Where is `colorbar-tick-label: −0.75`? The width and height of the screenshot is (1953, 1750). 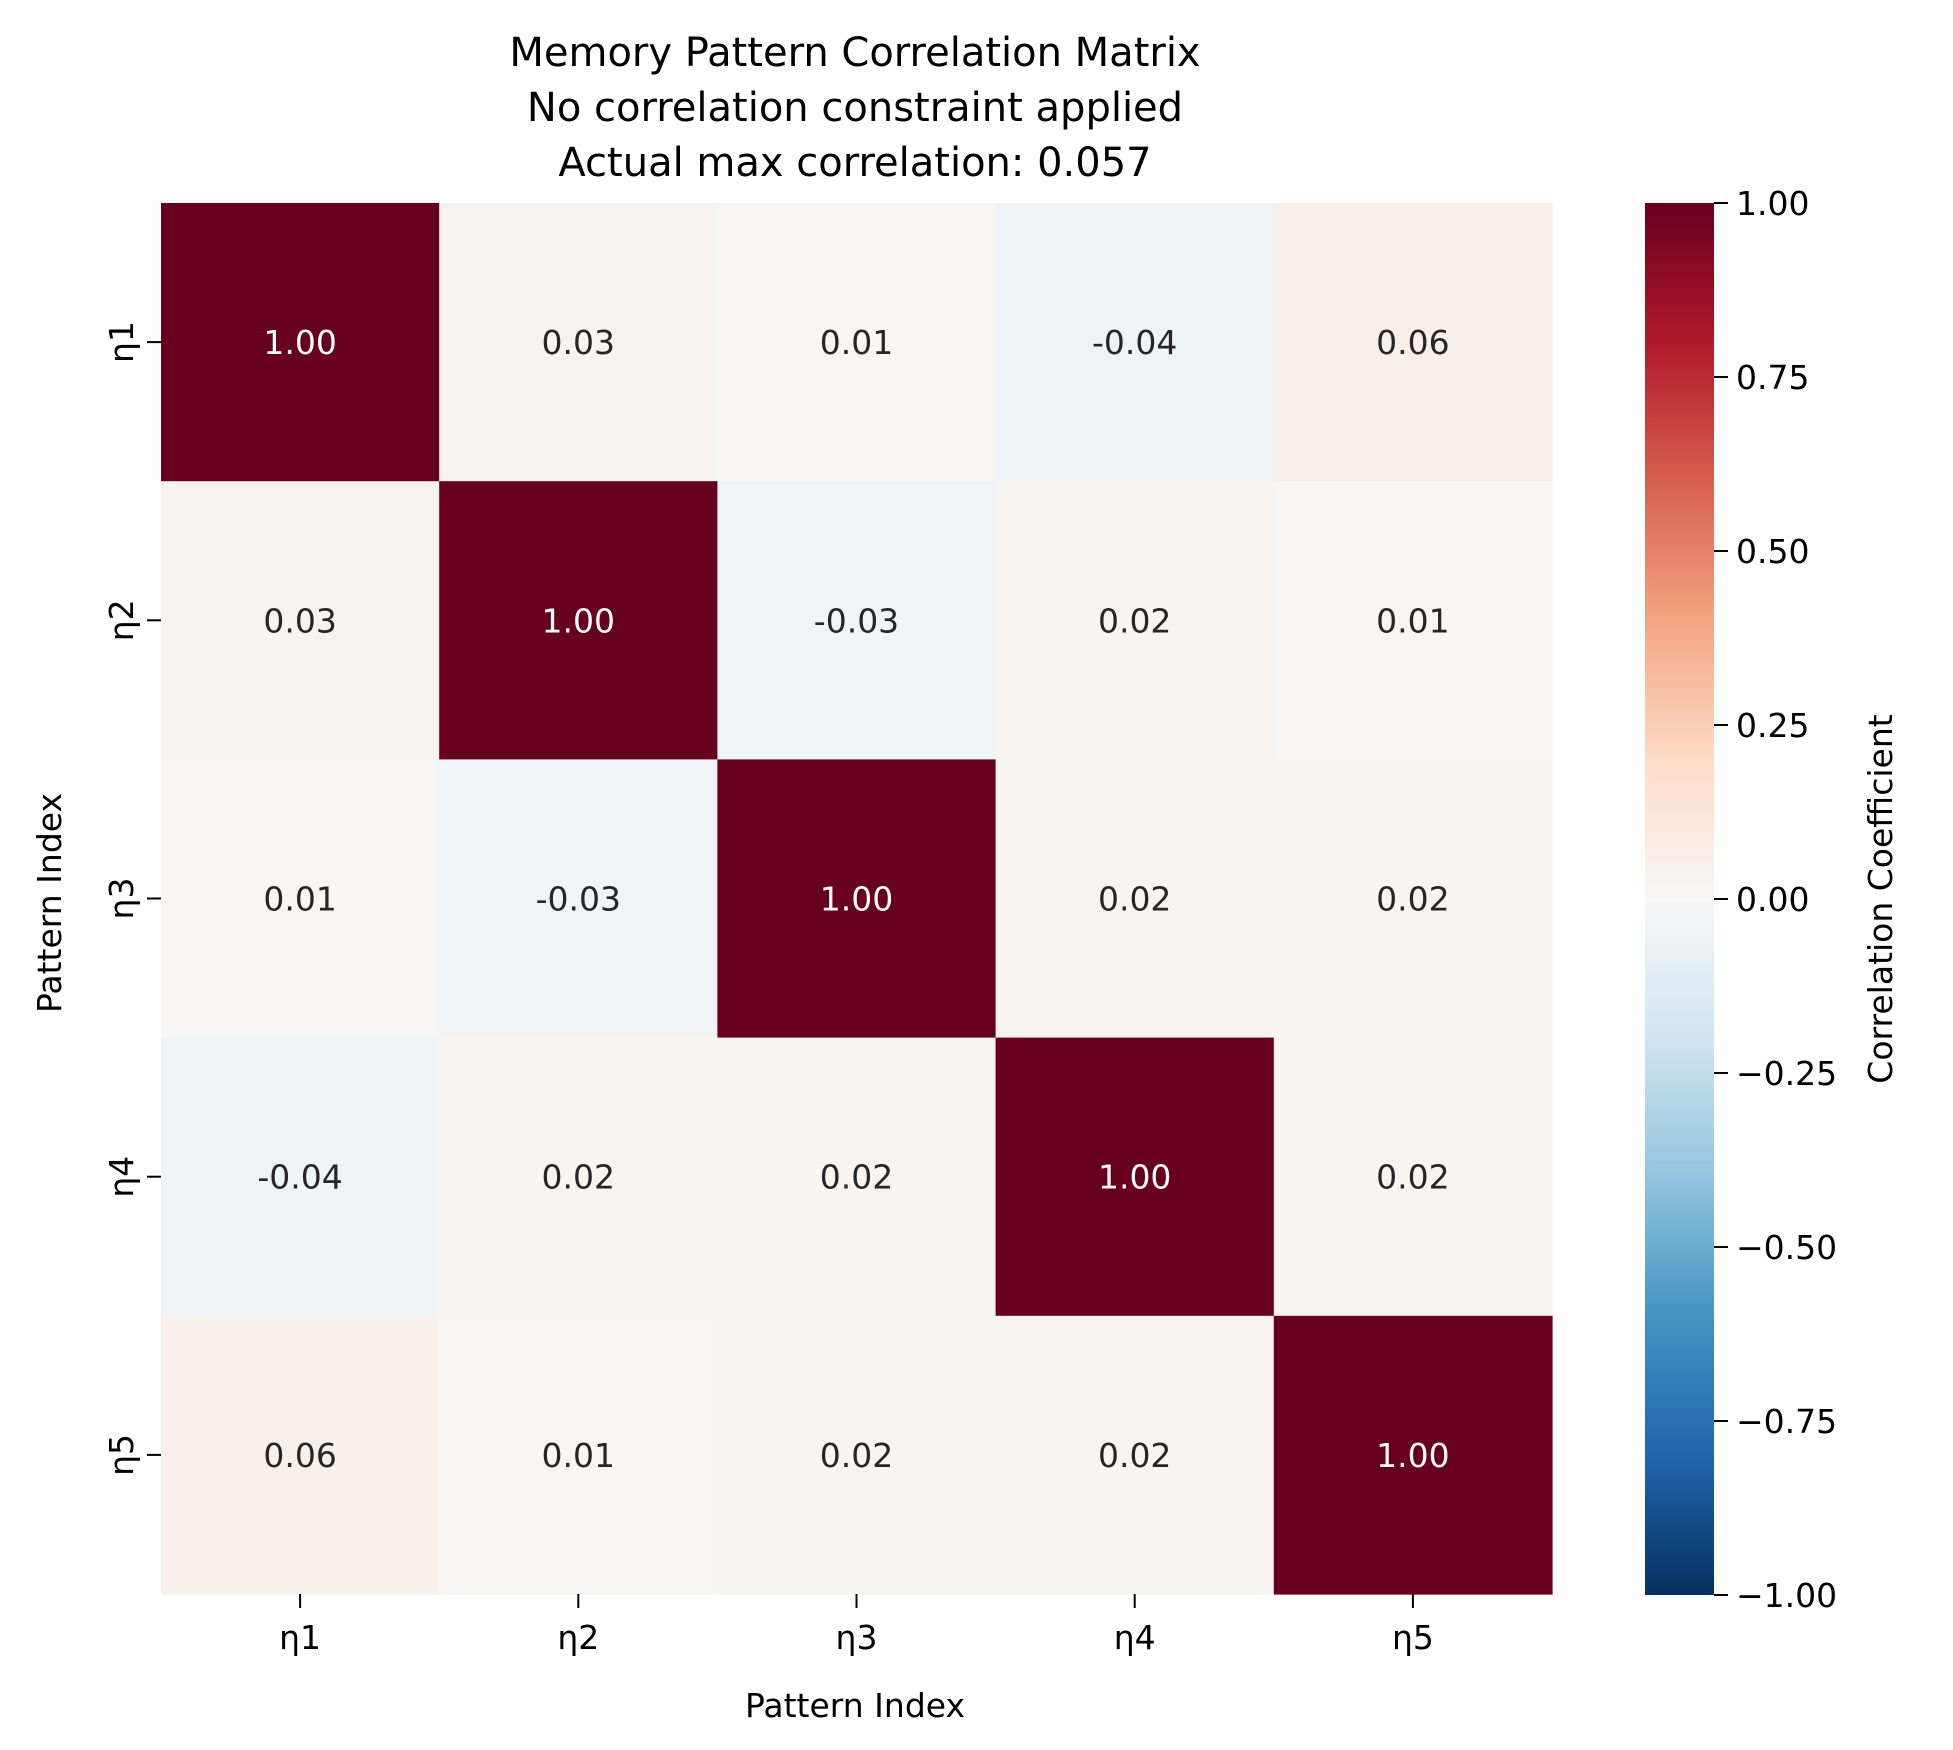
colorbar-tick-label: −0.75 is located at coordinates (1786, 1421).